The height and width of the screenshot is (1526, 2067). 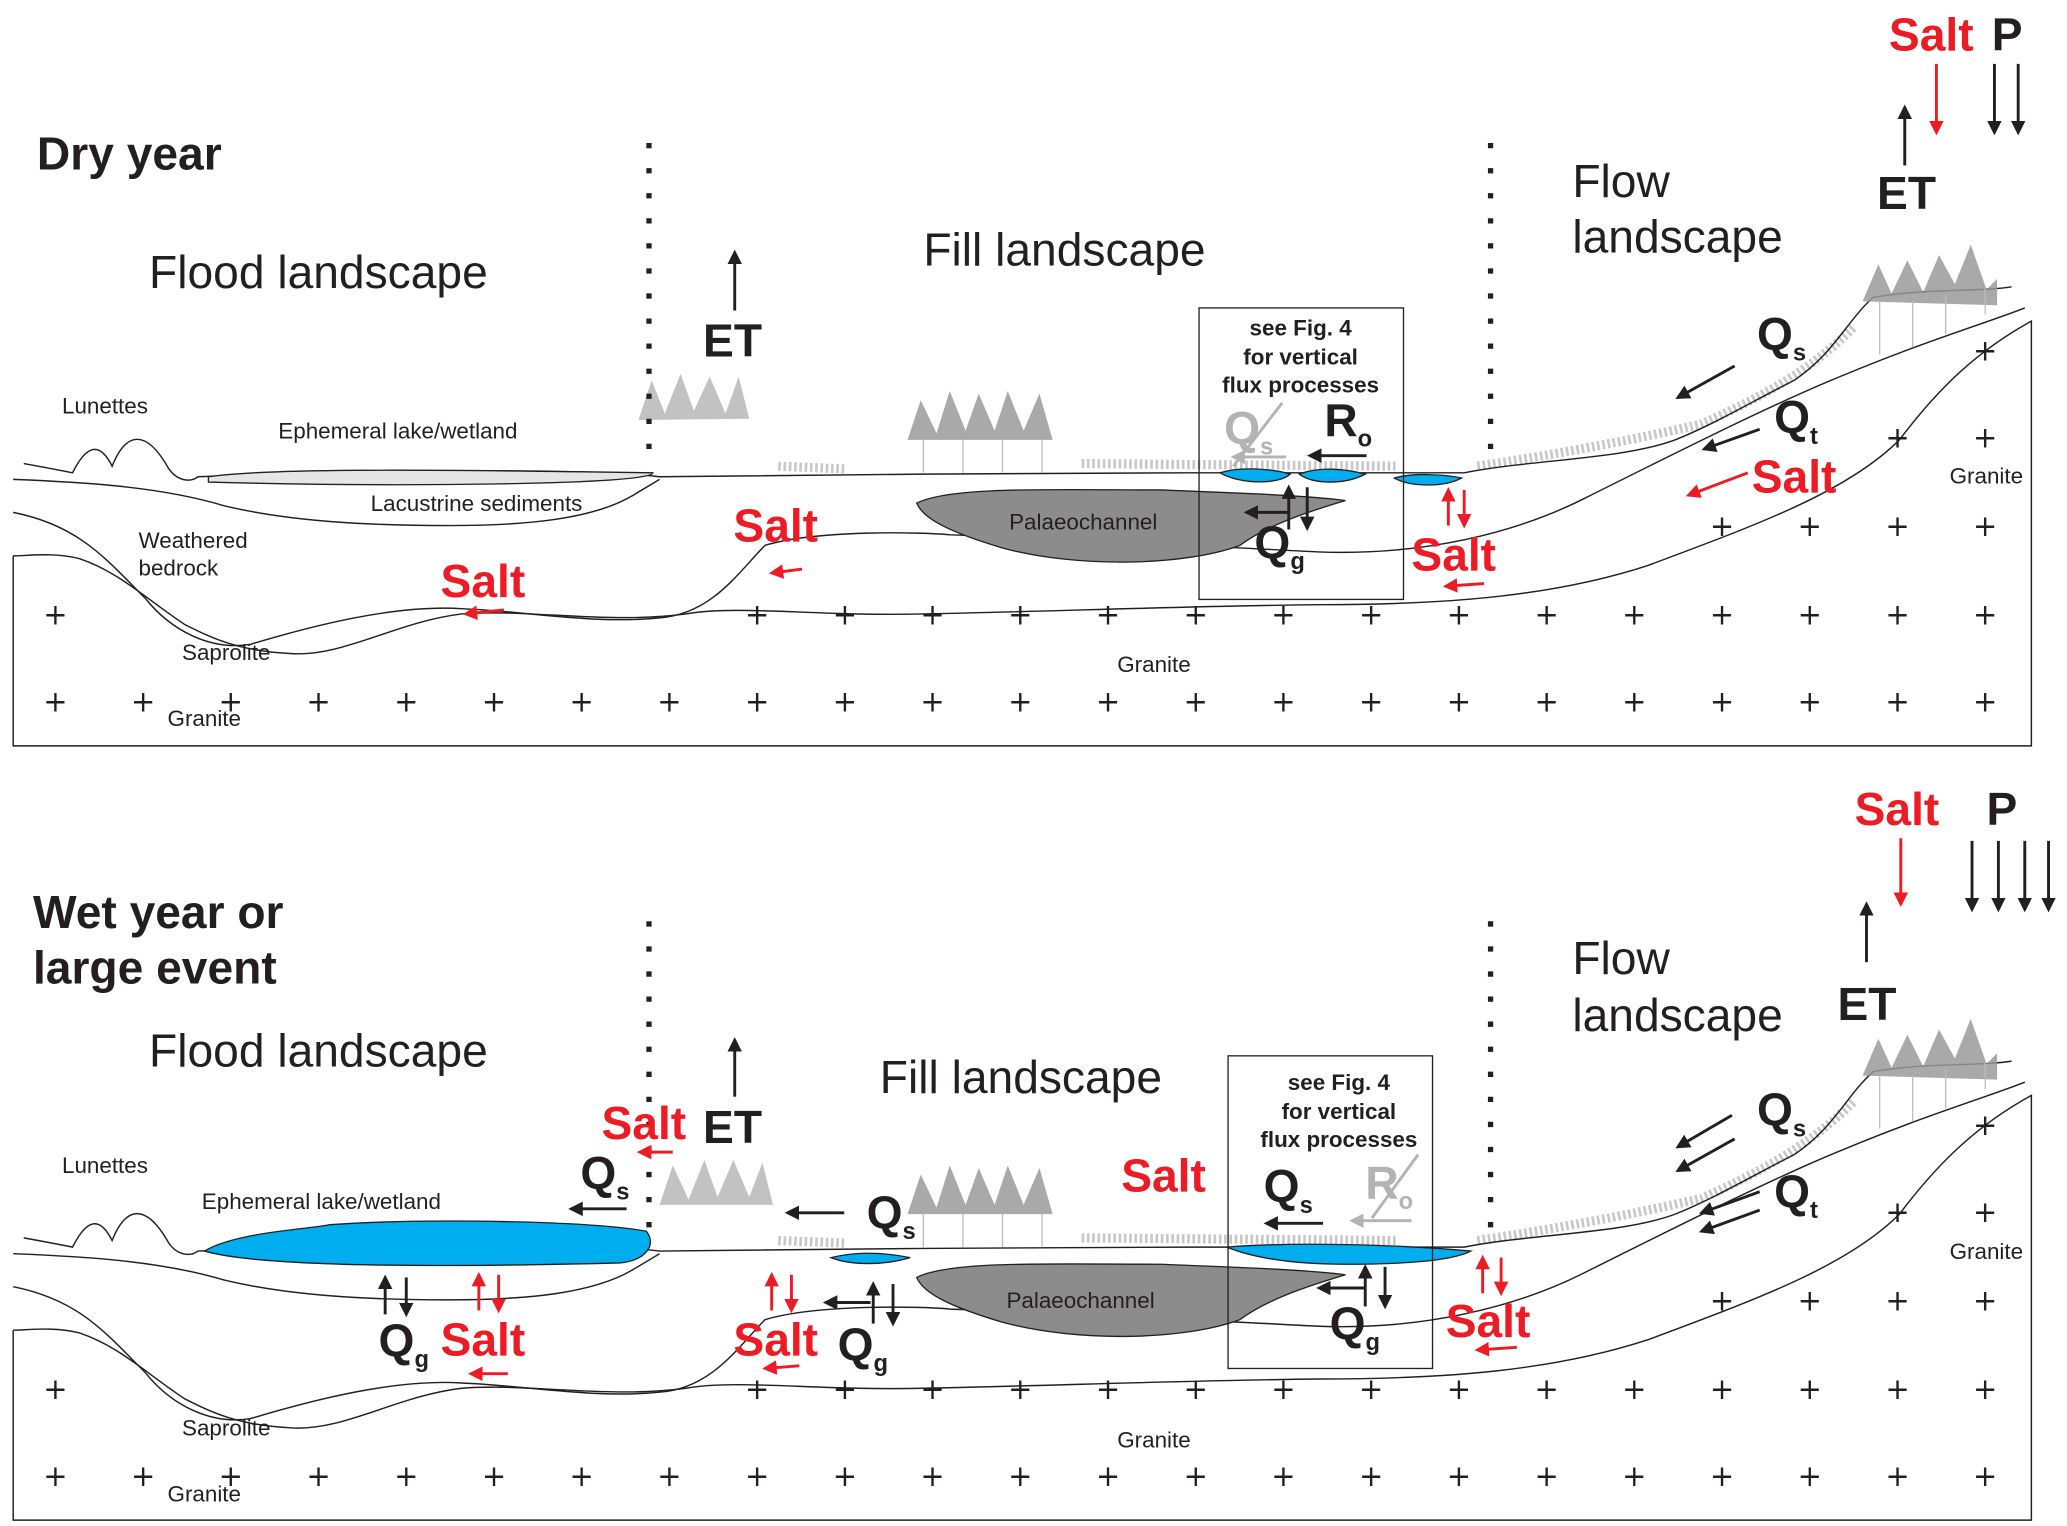 I want to click on qg-lake-label: Qg, so click(x=404, y=1344).